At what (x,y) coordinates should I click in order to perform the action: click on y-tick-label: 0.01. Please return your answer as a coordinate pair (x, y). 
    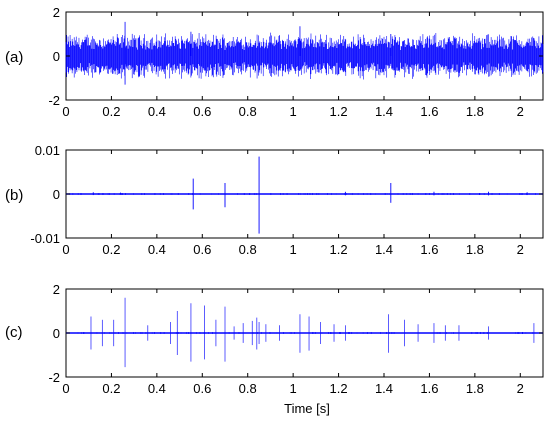
    Looking at the image, I should click on (47, 150).